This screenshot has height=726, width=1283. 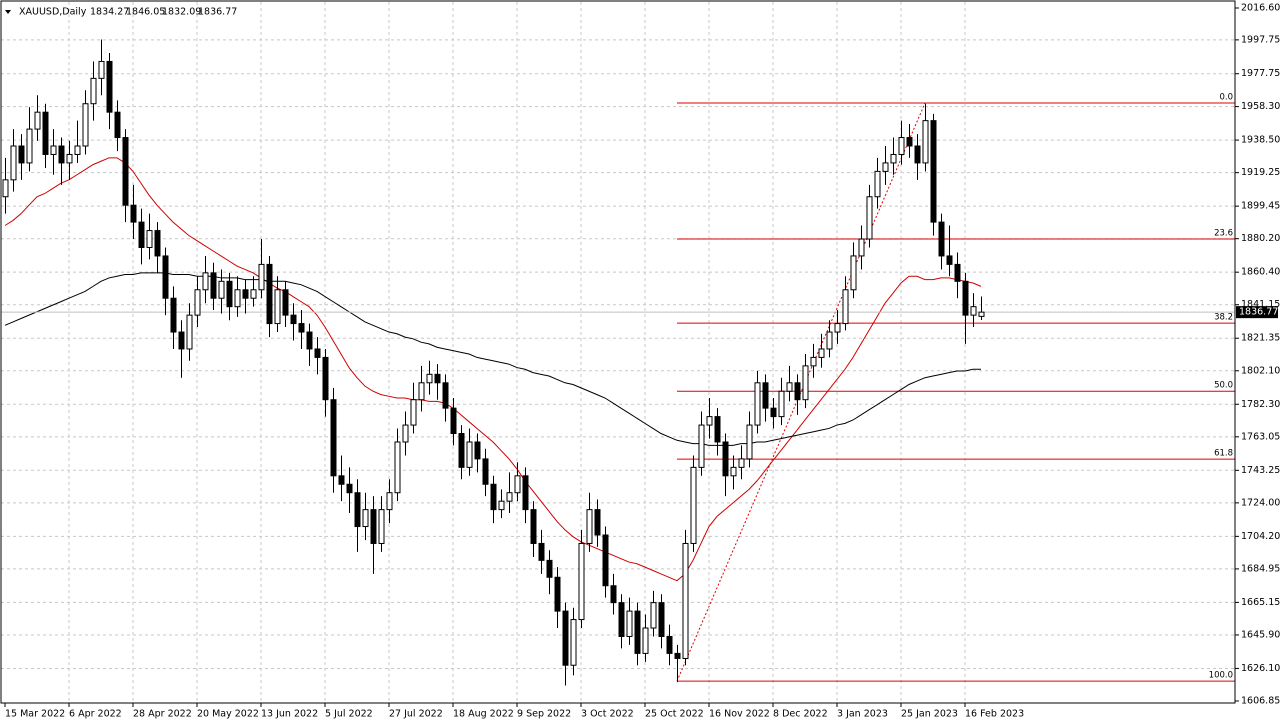 I want to click on fib-label: 50.0, so click(x=1223, y=386).